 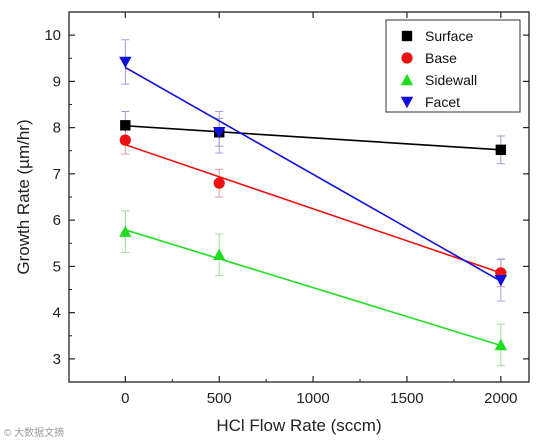 What do you see at coordinates (57, 313) in the screenshot?
I see `y-tick-label: 4` at bounding box center [57, 313].